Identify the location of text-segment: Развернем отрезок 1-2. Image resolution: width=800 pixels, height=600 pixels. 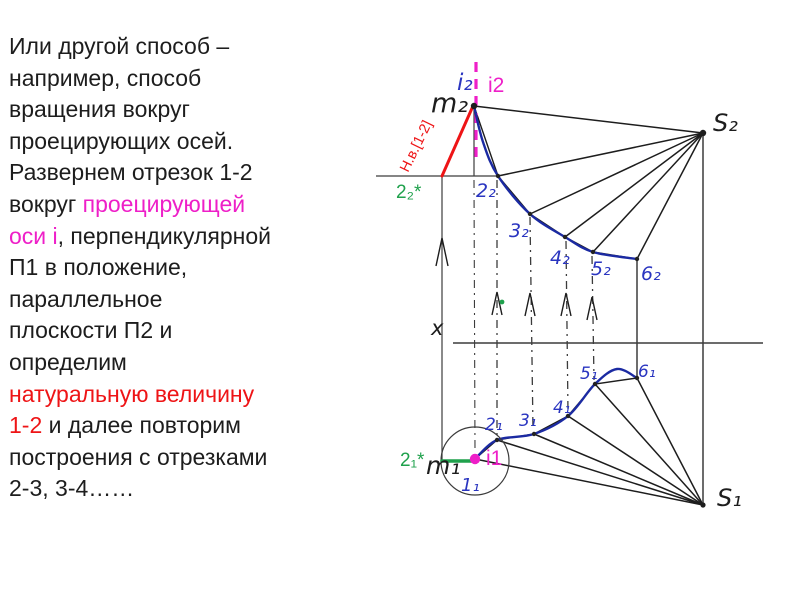
(131, 172).